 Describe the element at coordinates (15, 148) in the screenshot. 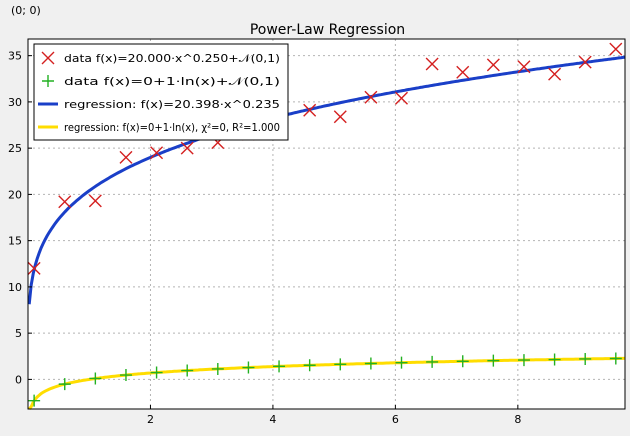

I see `y-tick-label: 25` at that location.